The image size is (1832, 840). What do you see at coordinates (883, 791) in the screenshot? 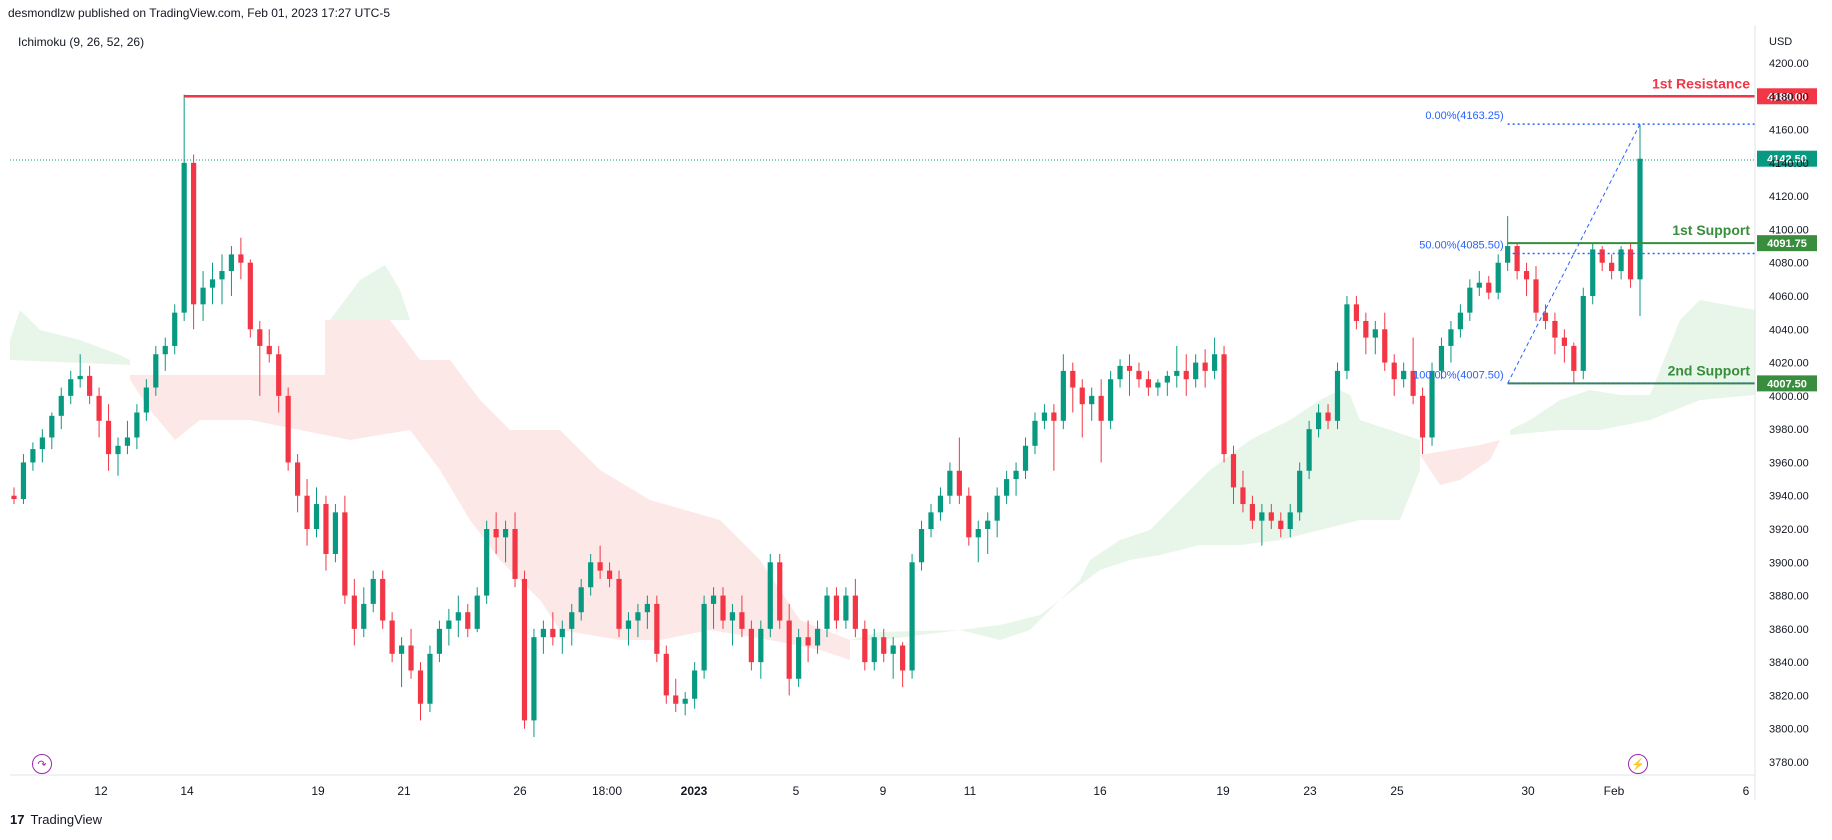
I see `x-tick-label: 9` at bounding box center [883, 791].